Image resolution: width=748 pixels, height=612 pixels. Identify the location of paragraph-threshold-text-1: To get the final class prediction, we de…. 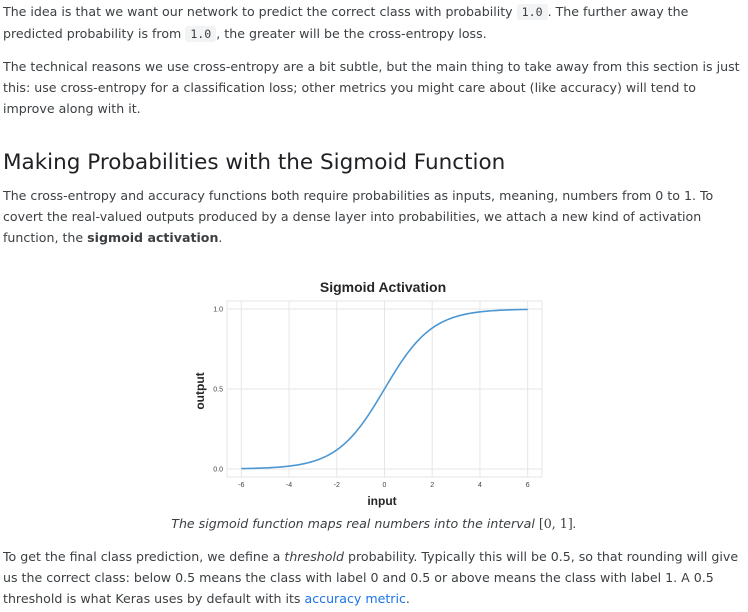
(144, 556).